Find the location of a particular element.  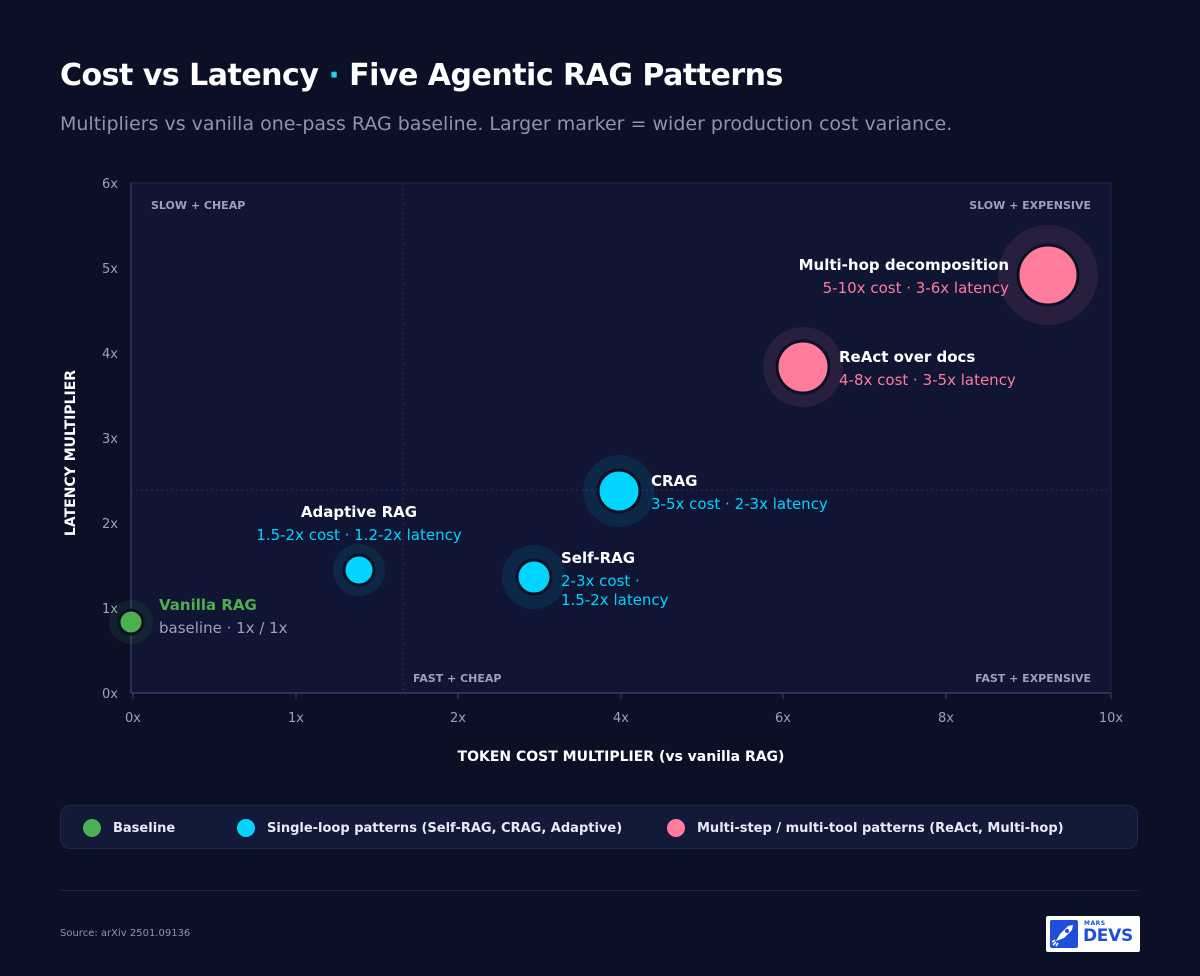

desc-vanilla-rag: baseline · 1x / 1x is located at coordinates (223, 628).